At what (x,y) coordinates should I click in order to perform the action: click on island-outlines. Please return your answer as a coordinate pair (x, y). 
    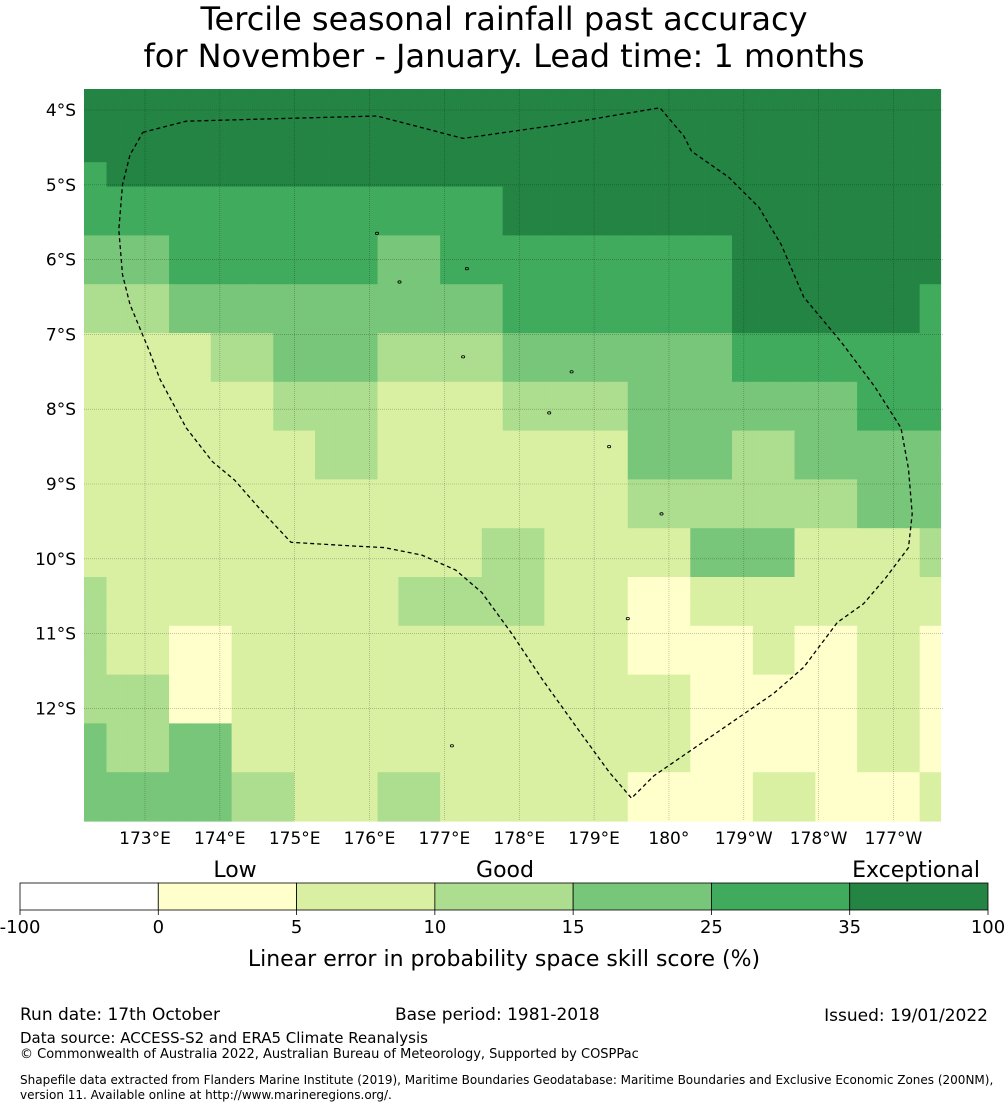
    Looking at the image, I should click on (519, 489).